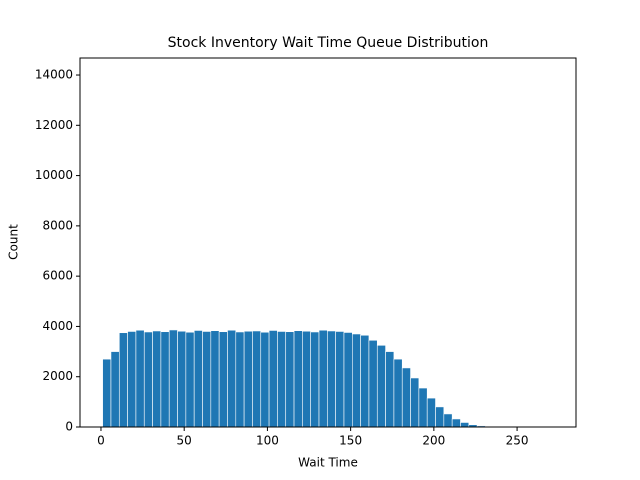  What do you see at coordinates (54, 175) in the screenshot?
I see `y-tick-label: 10000` at bounding box center [54, 175].